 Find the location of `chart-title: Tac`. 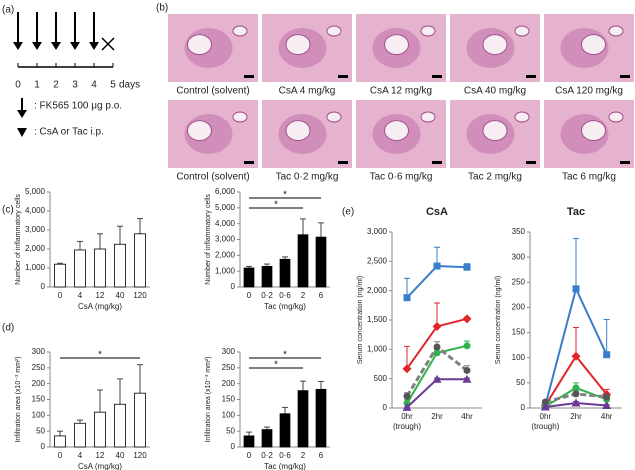

chart-title: Tac is located at coordinates (576, 212).